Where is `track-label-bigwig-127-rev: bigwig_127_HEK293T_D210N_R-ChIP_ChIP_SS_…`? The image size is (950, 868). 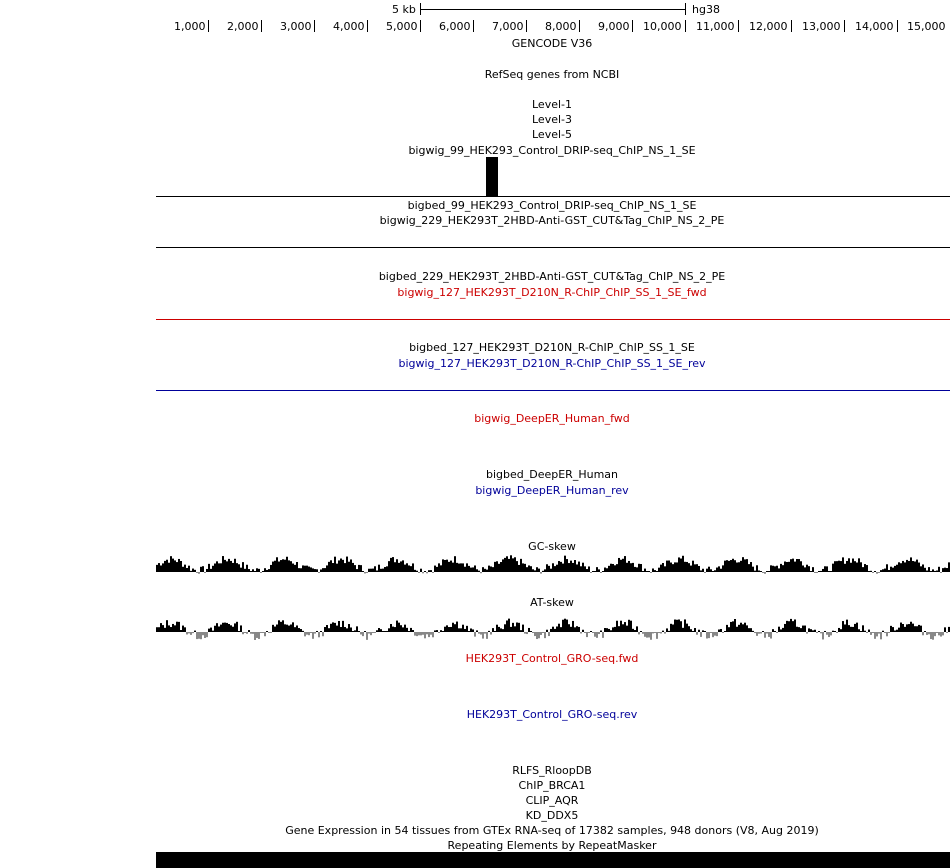 track-label-bigwig-127-rev: bigwig_127_HEK293T_D210N_R-ChIP_ChIP_SS_… is located at coordinates (552, 363).